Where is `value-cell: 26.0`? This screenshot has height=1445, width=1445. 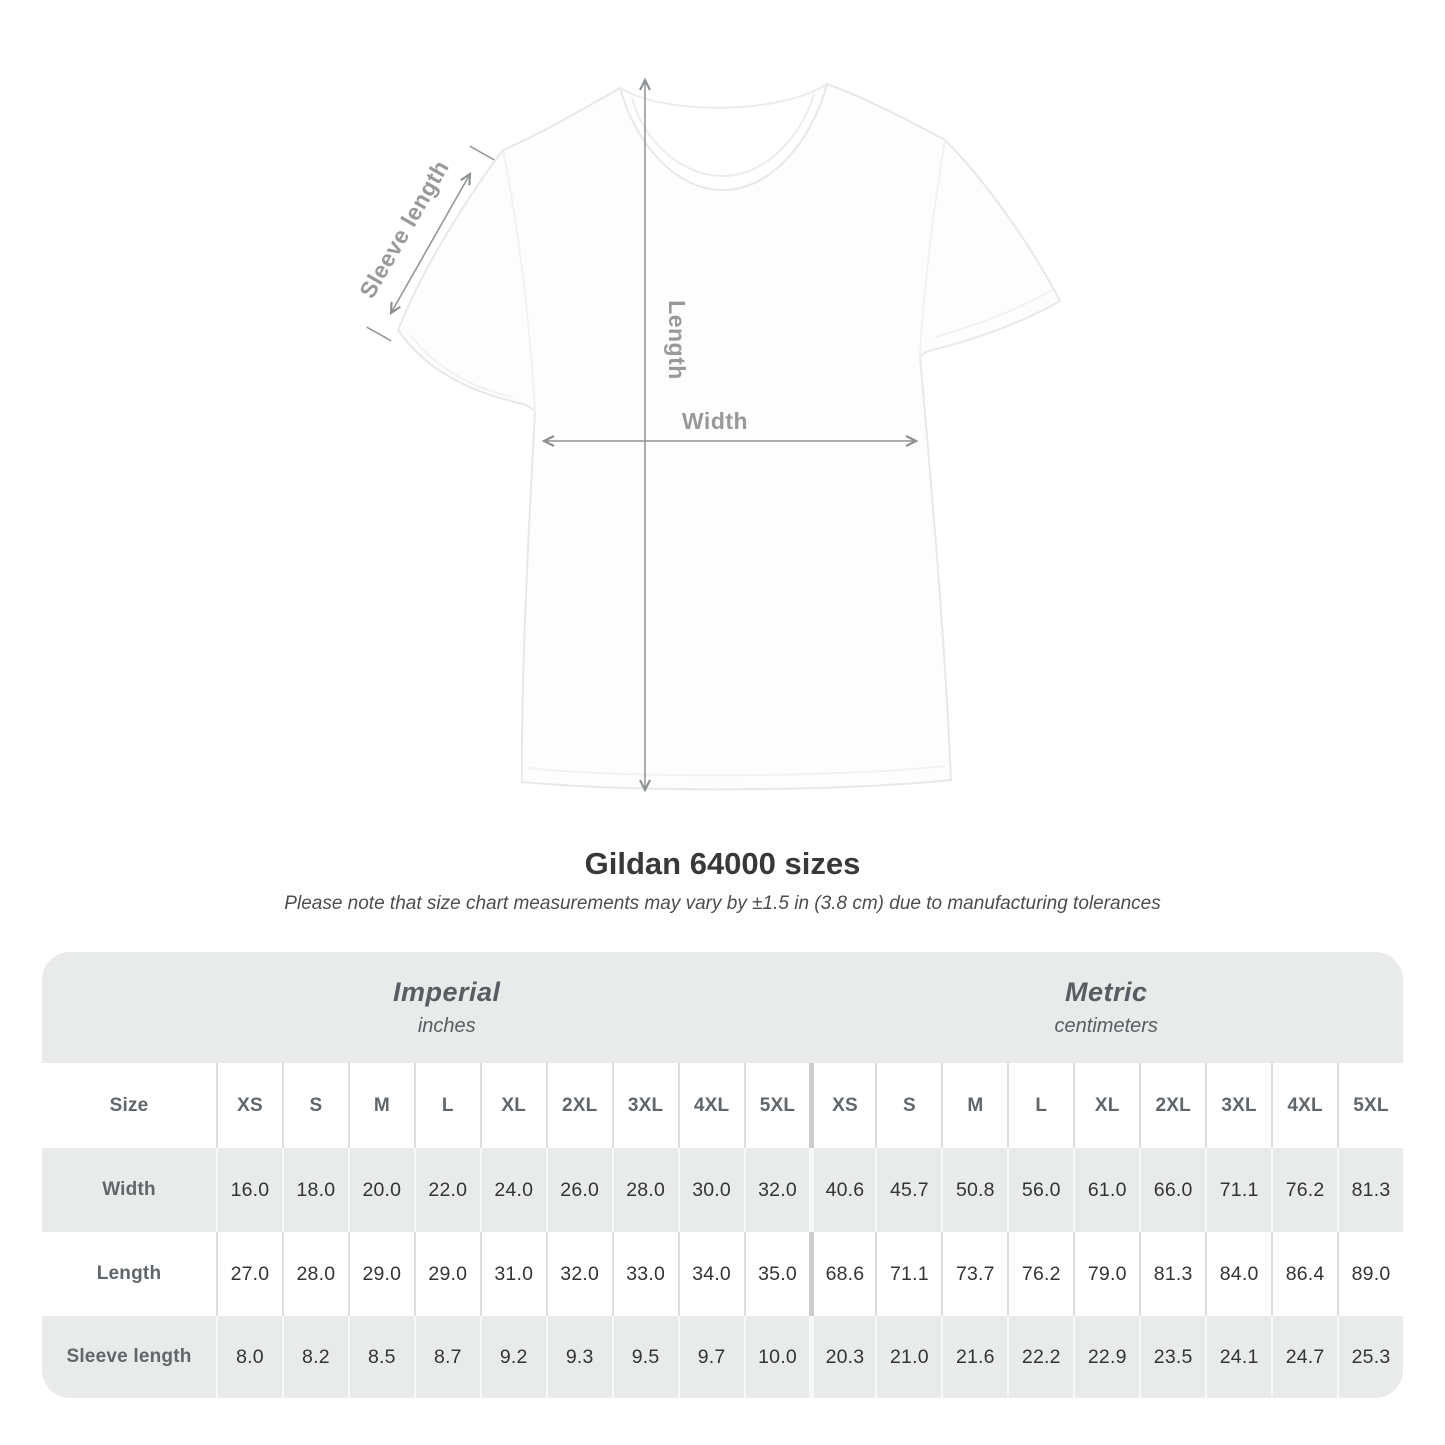 value-cell: 26.0 is located at coordinates (578, 1190).